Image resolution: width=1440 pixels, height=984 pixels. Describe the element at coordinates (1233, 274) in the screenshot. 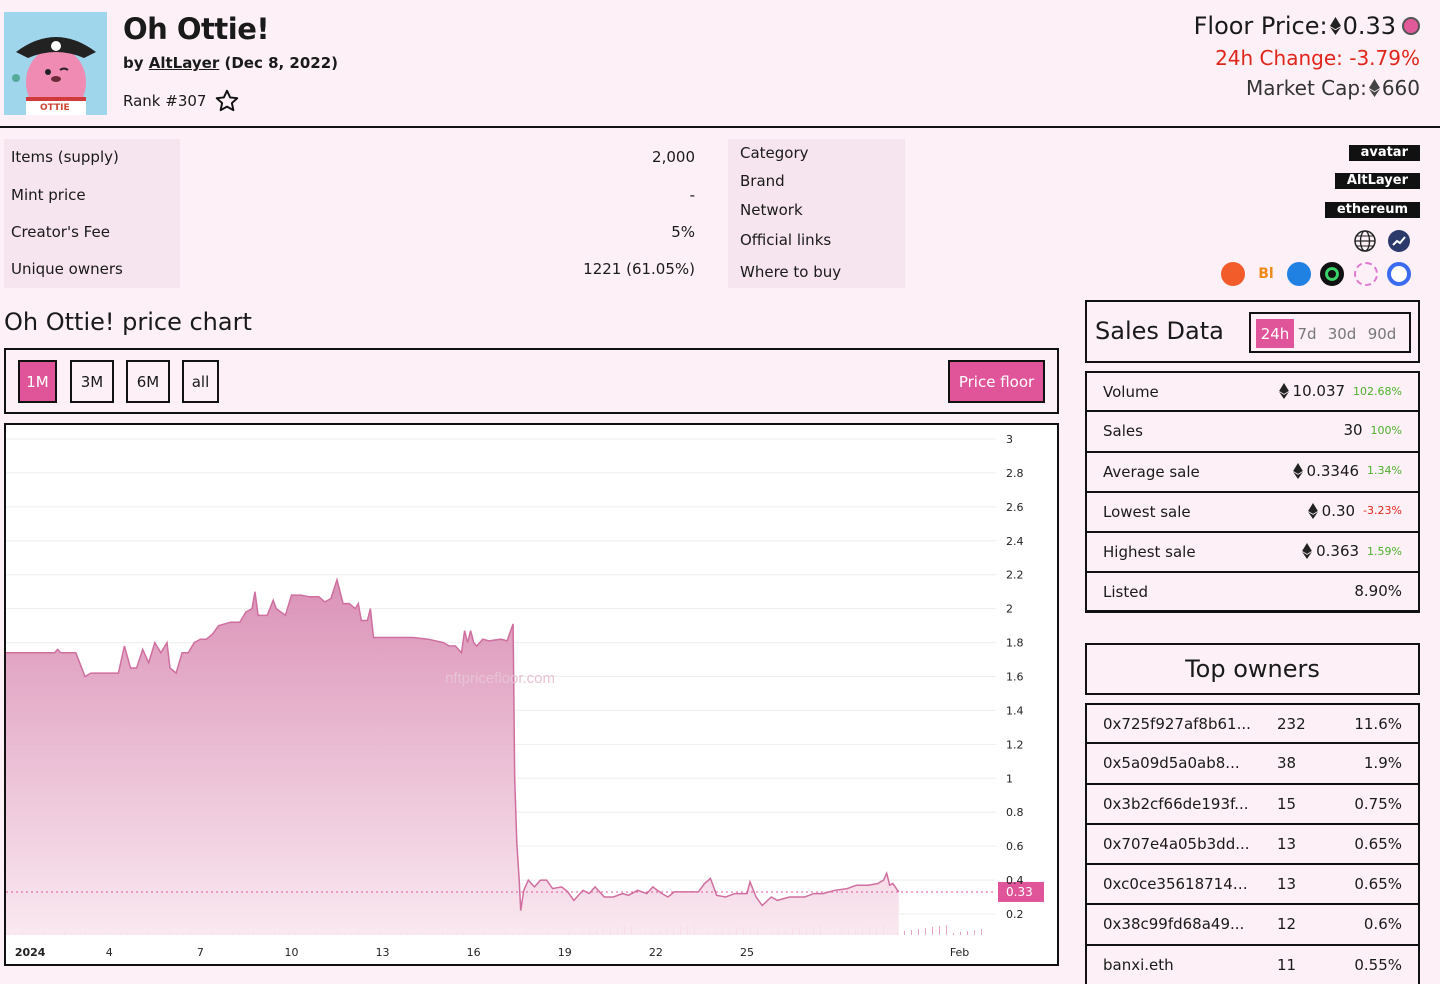

I see `marketplace-1-icon` at that location.